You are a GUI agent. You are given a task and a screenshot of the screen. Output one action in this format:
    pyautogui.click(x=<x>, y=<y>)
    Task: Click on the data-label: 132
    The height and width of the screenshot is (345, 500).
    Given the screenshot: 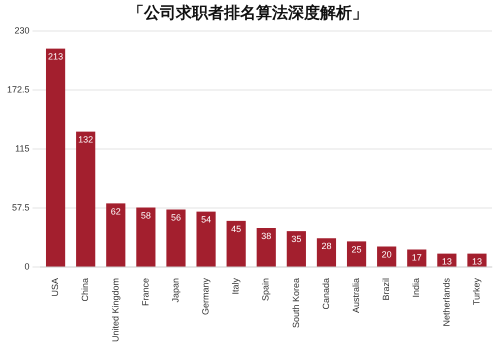 What is the action you would take?
    pyautogui.click(x=86, y=139)
    